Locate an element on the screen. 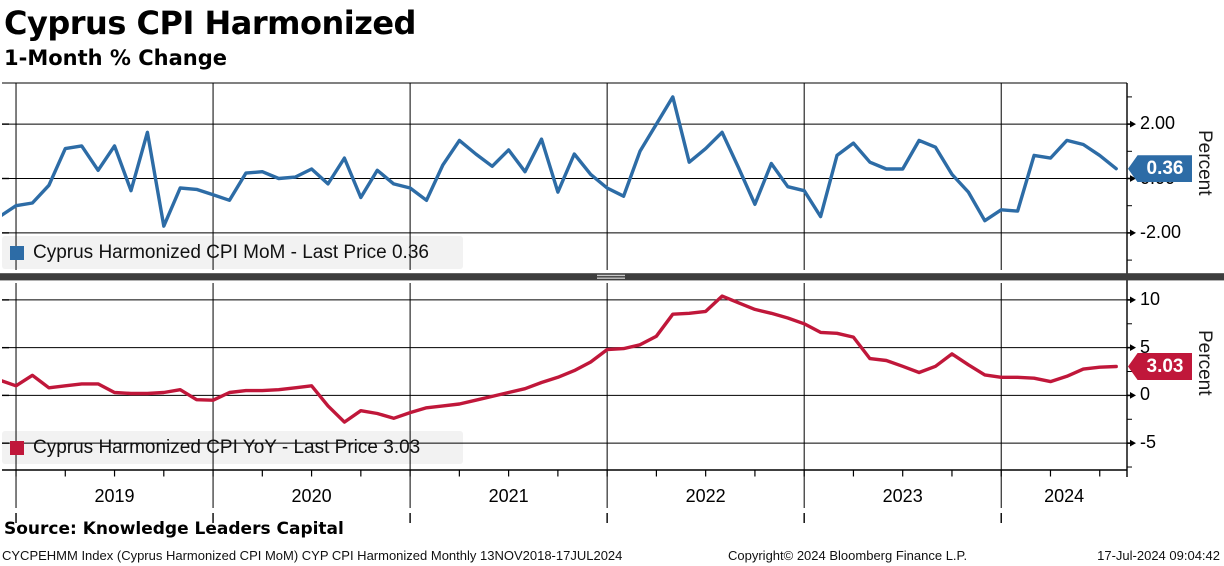 This screenshot has width=1224, height=566. yoy-series-swatch-icon is located at coordinates (17, 447).